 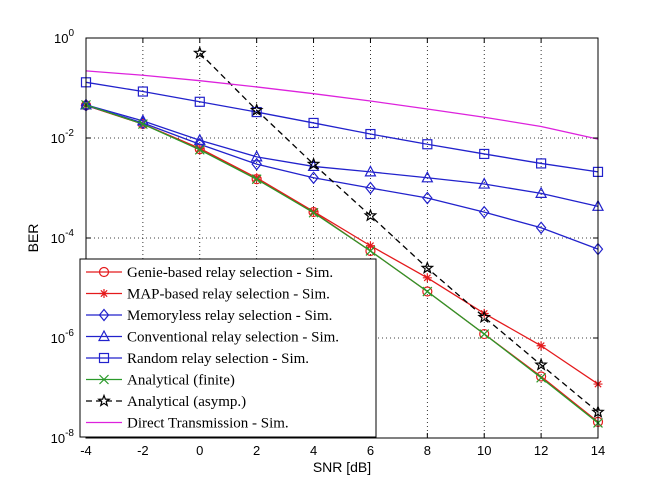 I want to click on x-tick-label: 8, so click(x=427, y=450).